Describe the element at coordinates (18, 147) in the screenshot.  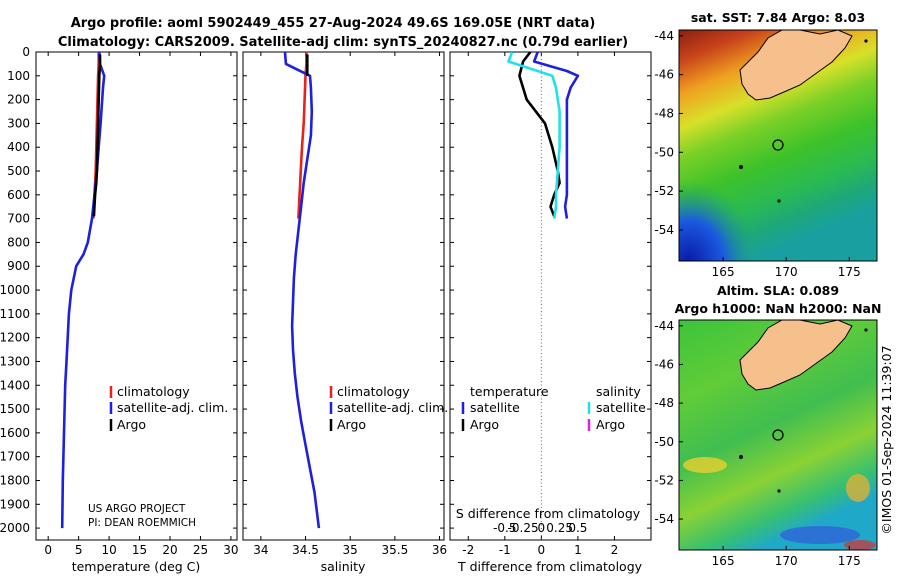
I see `depth-tick-label: 400` at that location.